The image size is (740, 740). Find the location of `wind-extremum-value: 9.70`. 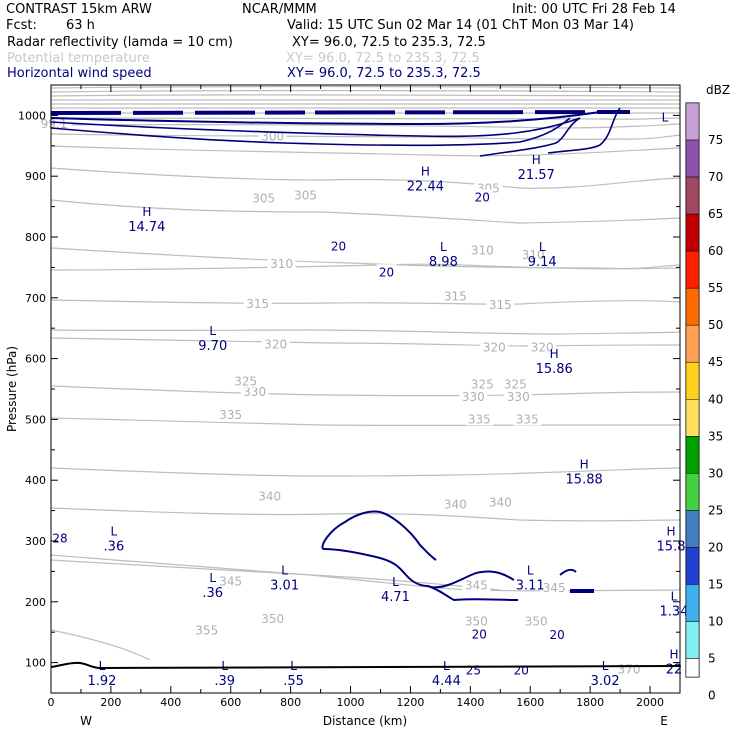

wind-extremum-value: 9.70 is located at coordinates (212, 346).